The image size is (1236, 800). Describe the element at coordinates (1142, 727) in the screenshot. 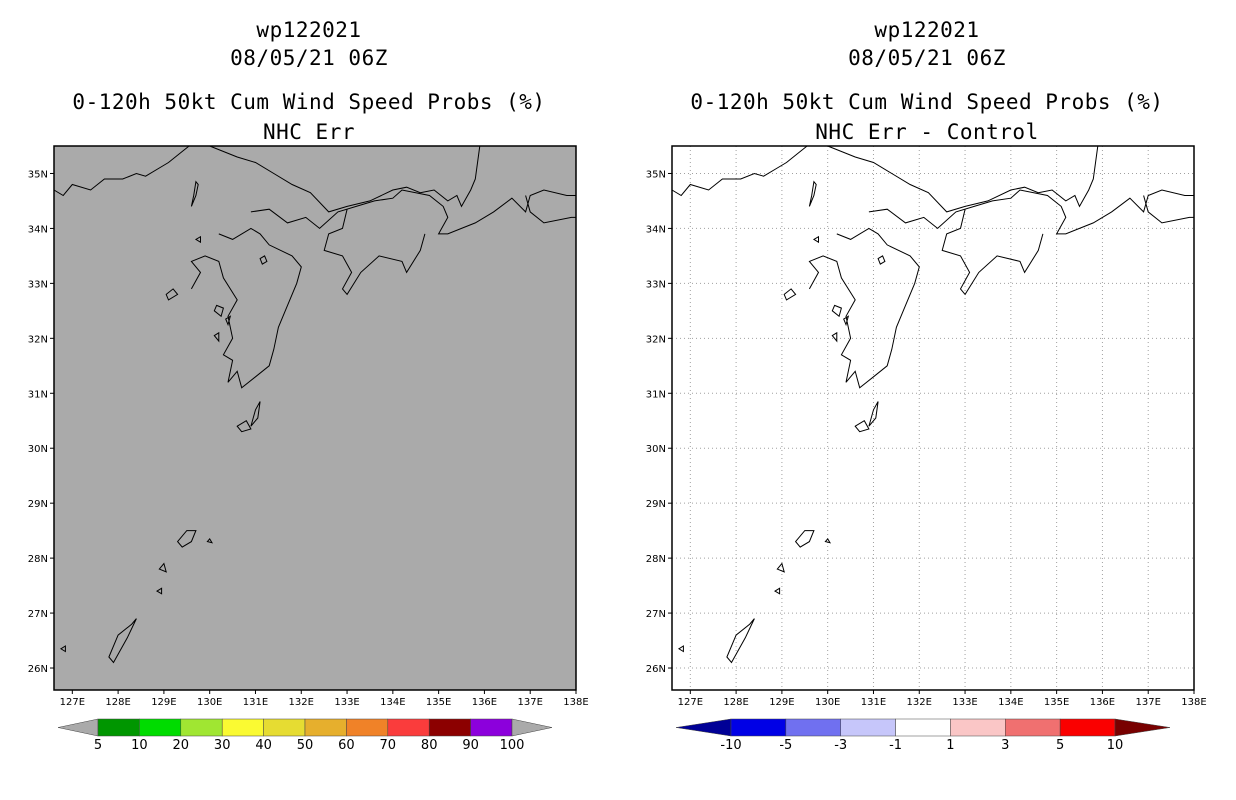

I see `colorbar-high-triangle` at that location.